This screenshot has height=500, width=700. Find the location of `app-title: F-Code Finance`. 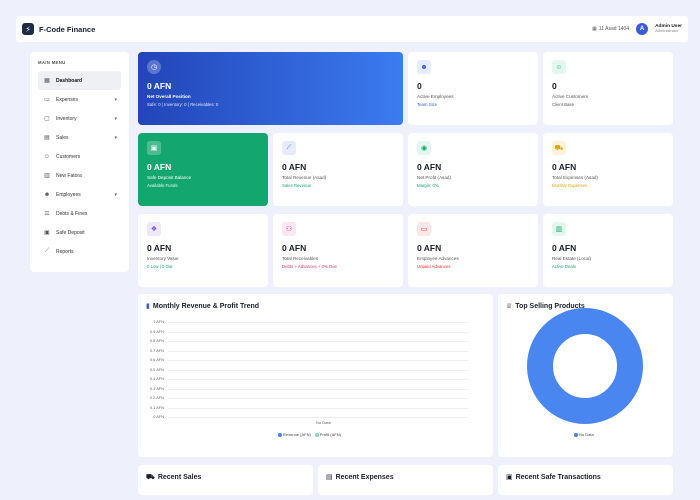

app-title: F-Code Finance is located at coordinates (67, 29).